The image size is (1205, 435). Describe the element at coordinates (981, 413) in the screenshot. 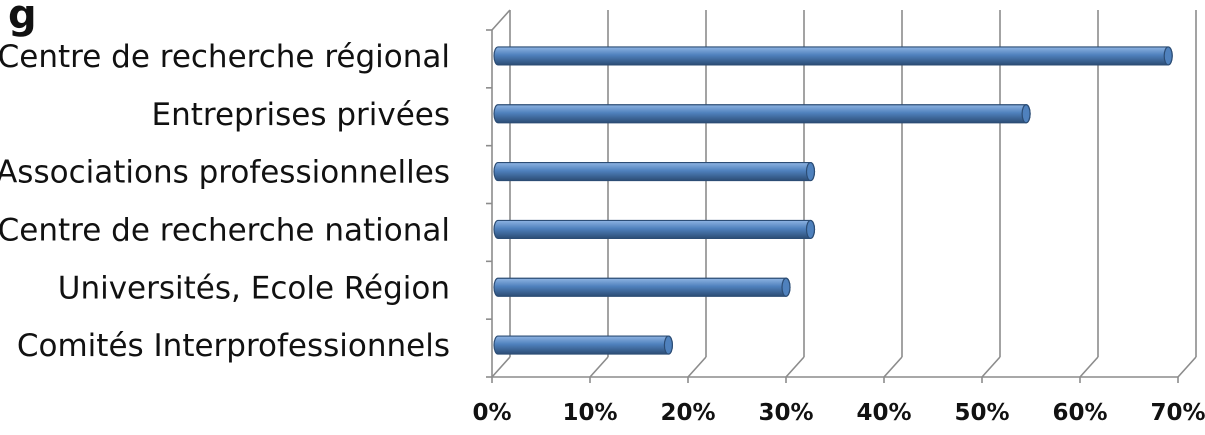

I see `x-tick-label: 50%` at that location.